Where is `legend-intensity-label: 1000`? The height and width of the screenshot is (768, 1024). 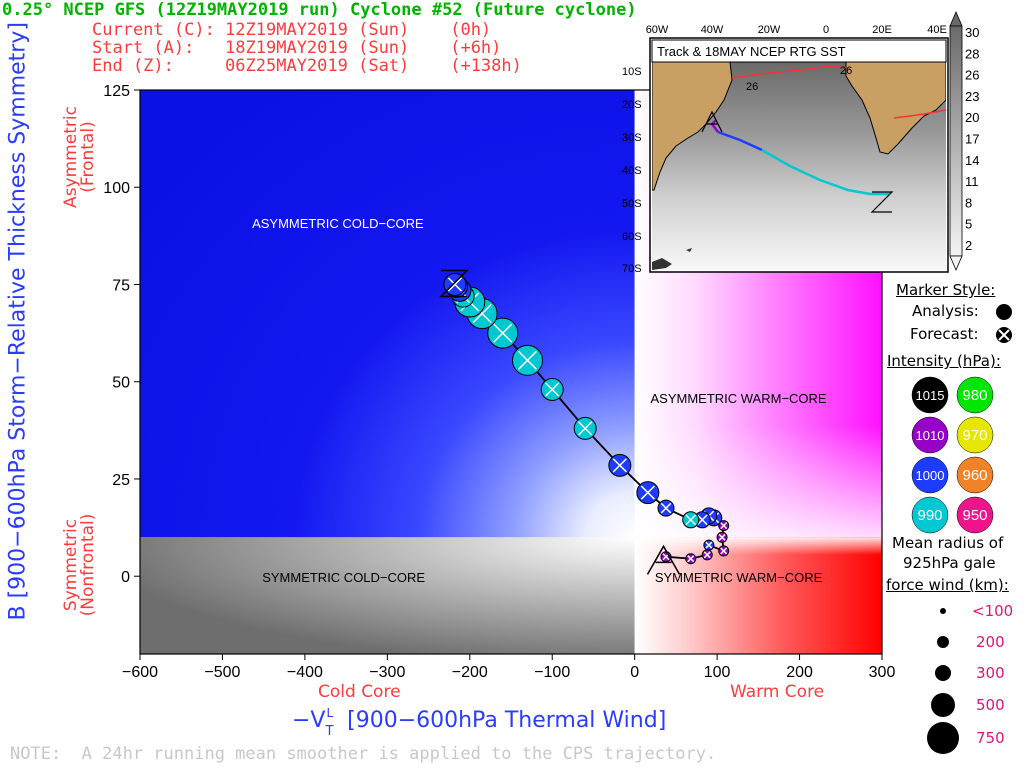
legend-intensity-label: 1000 is located at coordinates (930, 475).